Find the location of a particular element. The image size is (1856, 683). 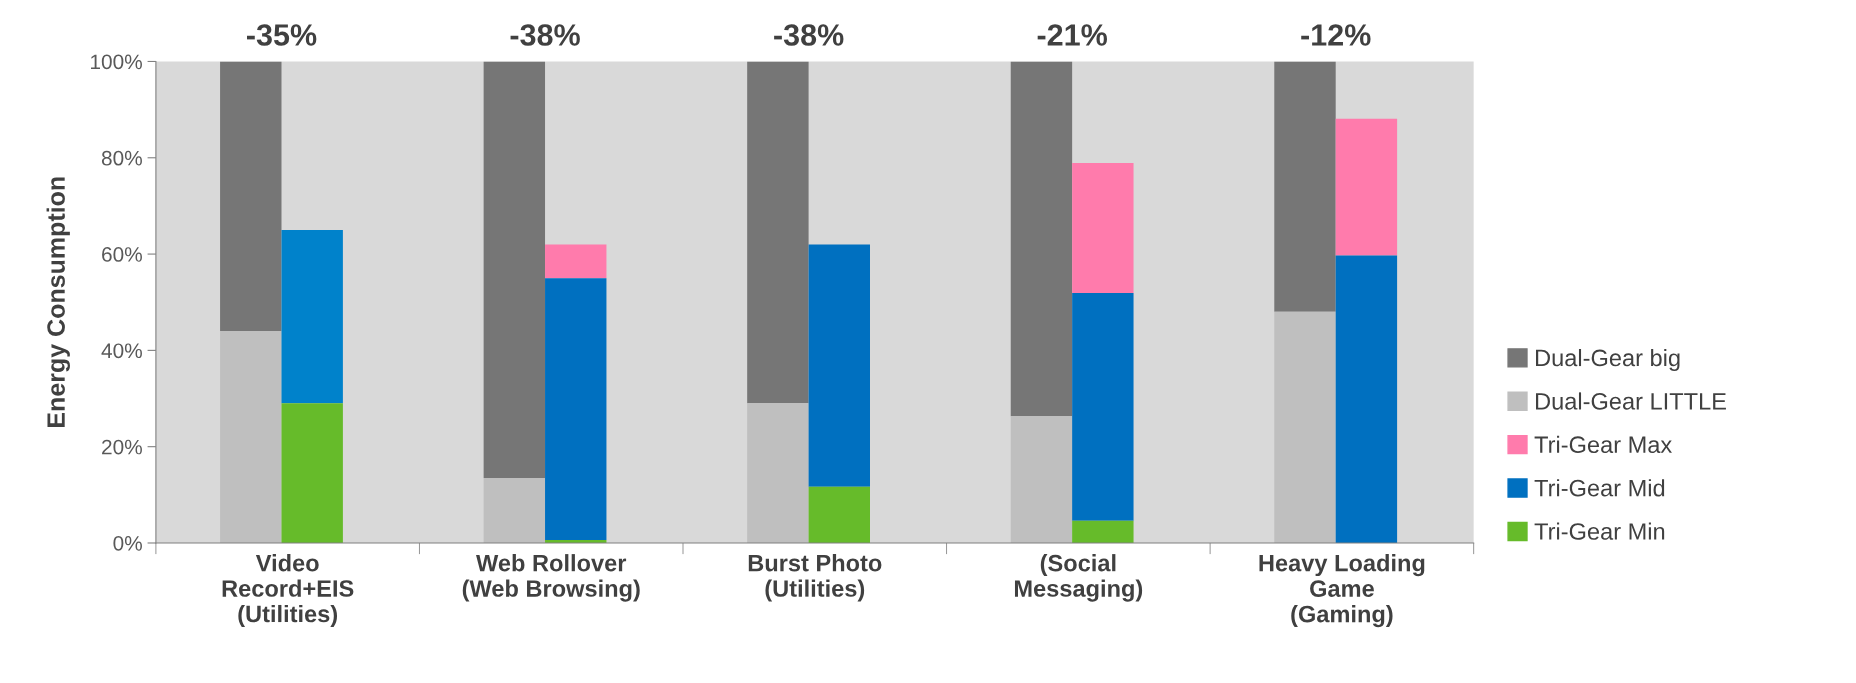

x-tick-label: (Social Messaging) is located at coordinates (1078, 578).